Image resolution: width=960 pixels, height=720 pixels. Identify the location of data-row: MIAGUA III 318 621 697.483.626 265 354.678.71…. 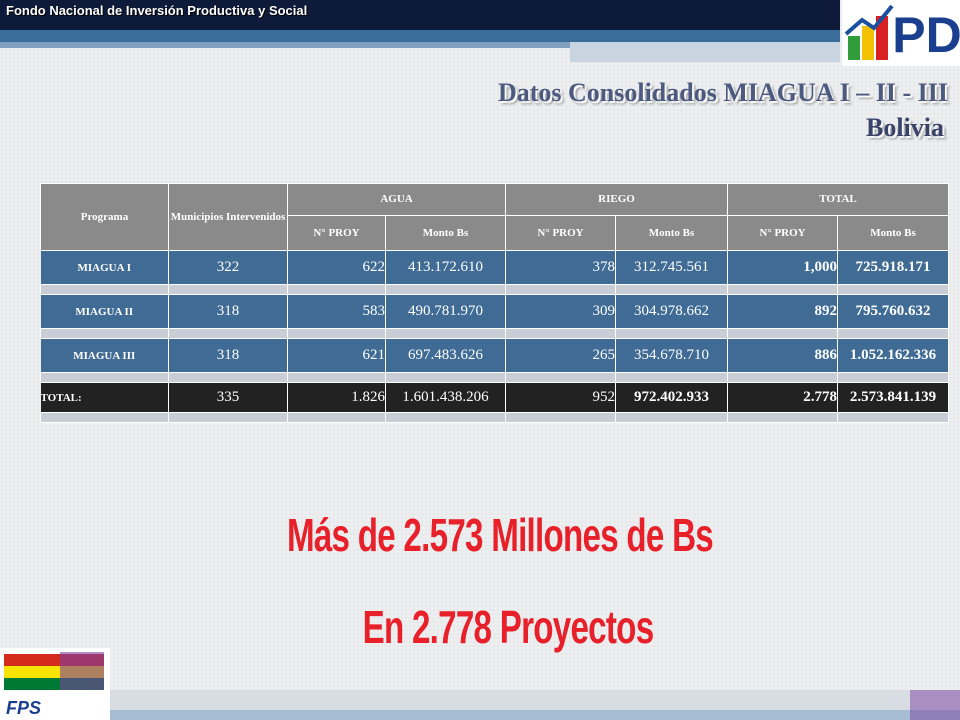
(495, 355).